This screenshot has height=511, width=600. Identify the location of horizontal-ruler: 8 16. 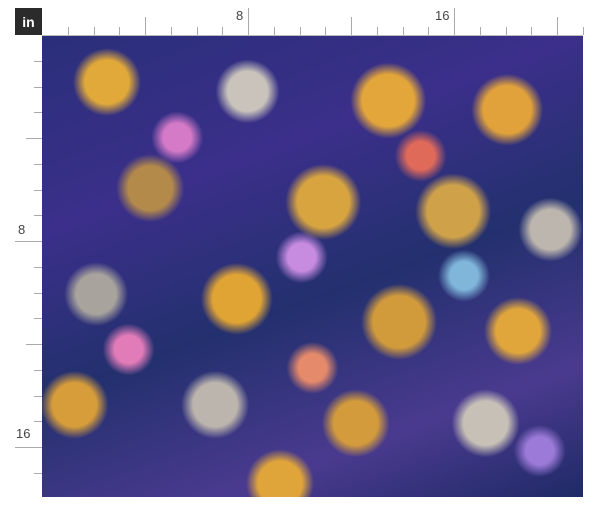
(313, 22).